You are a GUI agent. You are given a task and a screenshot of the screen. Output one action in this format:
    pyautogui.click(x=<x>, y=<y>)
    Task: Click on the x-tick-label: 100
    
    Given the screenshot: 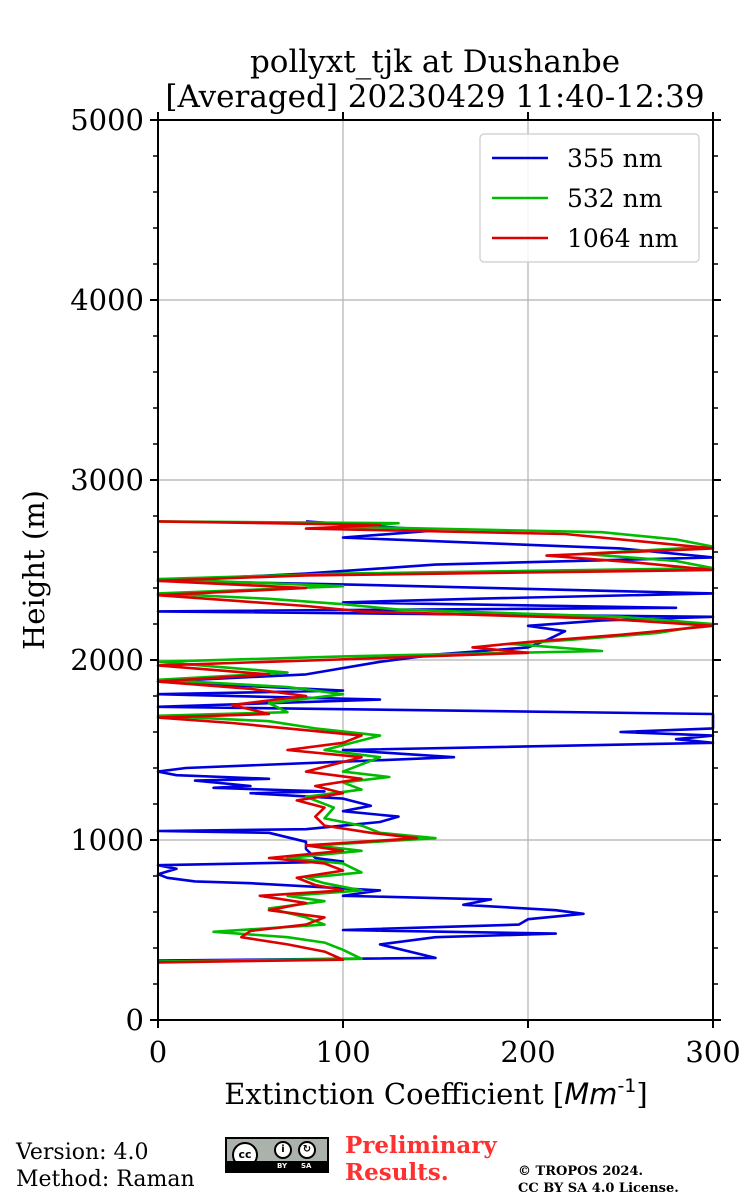 What is the action you would take?
    pyautogui.click(x=342, y=1052)
    